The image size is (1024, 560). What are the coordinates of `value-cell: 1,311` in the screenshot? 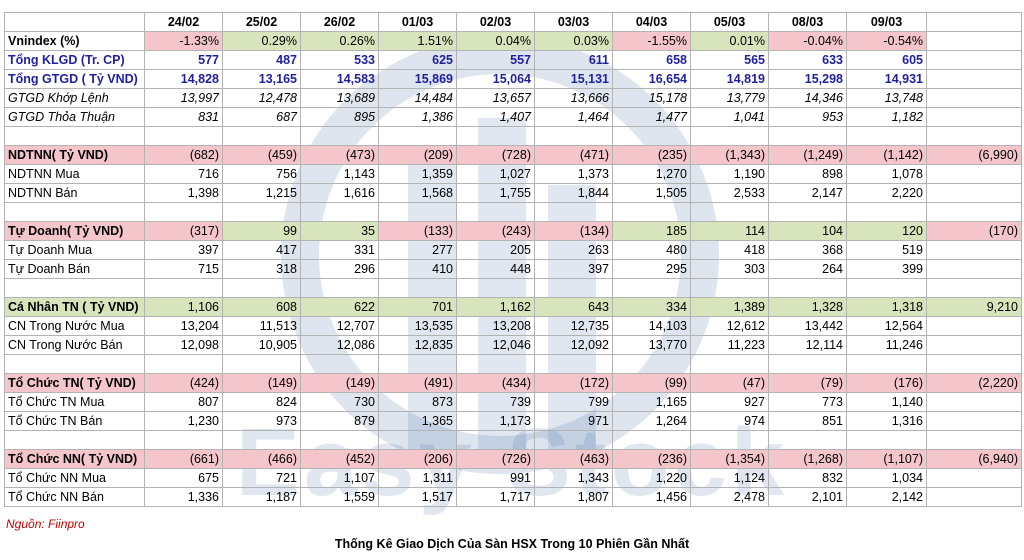 It's located at (417, 478).